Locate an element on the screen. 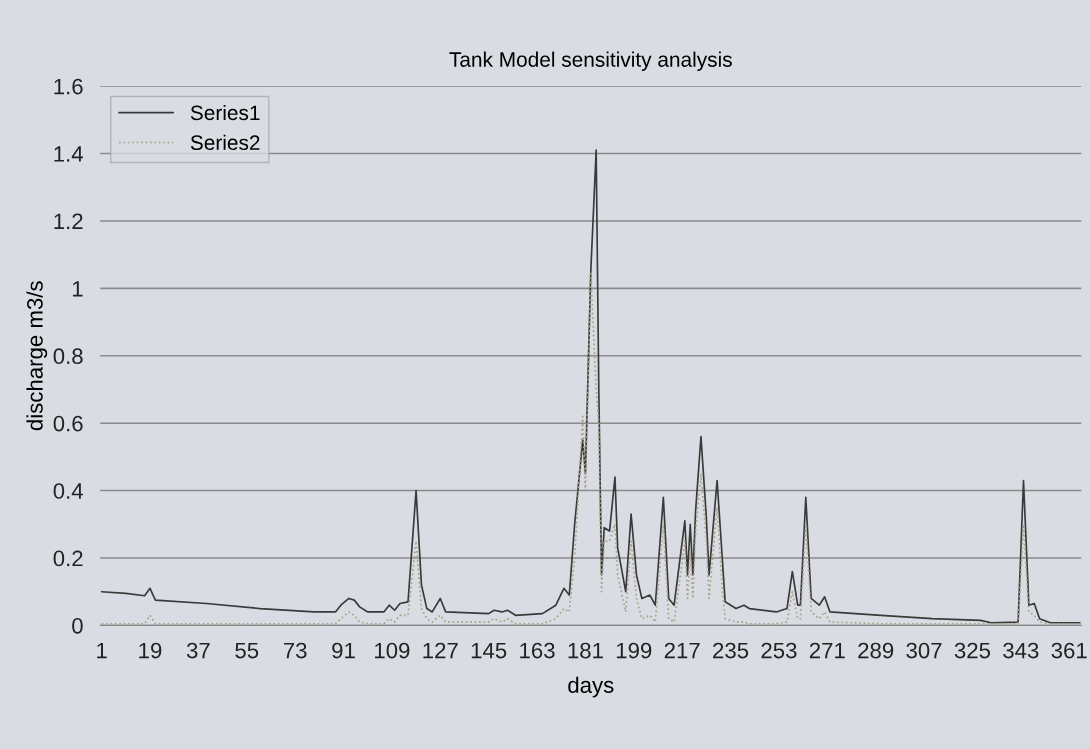 Image resolution: width=1090 pixels, height=749 pixels. x-tick-label: 217 is located at coordinates (682, 650).